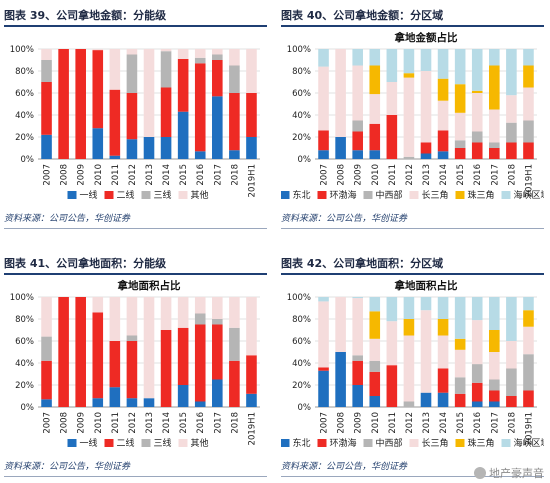 The height and width of the screenshot is (483, 550). What do you see at coordinates (478, 175) in the screenshot?
I see `x-tick-label: 2016` at bounding box center [478, 175].